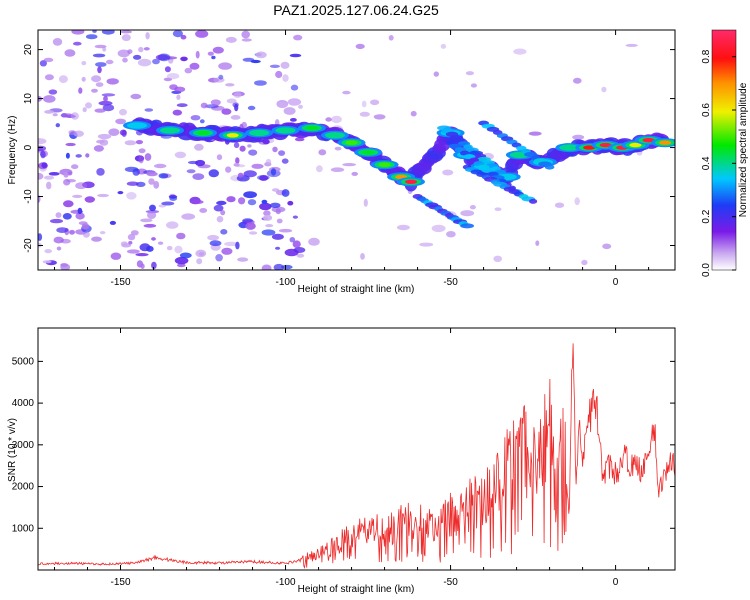 The image size is (750, 600). I want to click on y-tick-label: 0, so click(28, 147).